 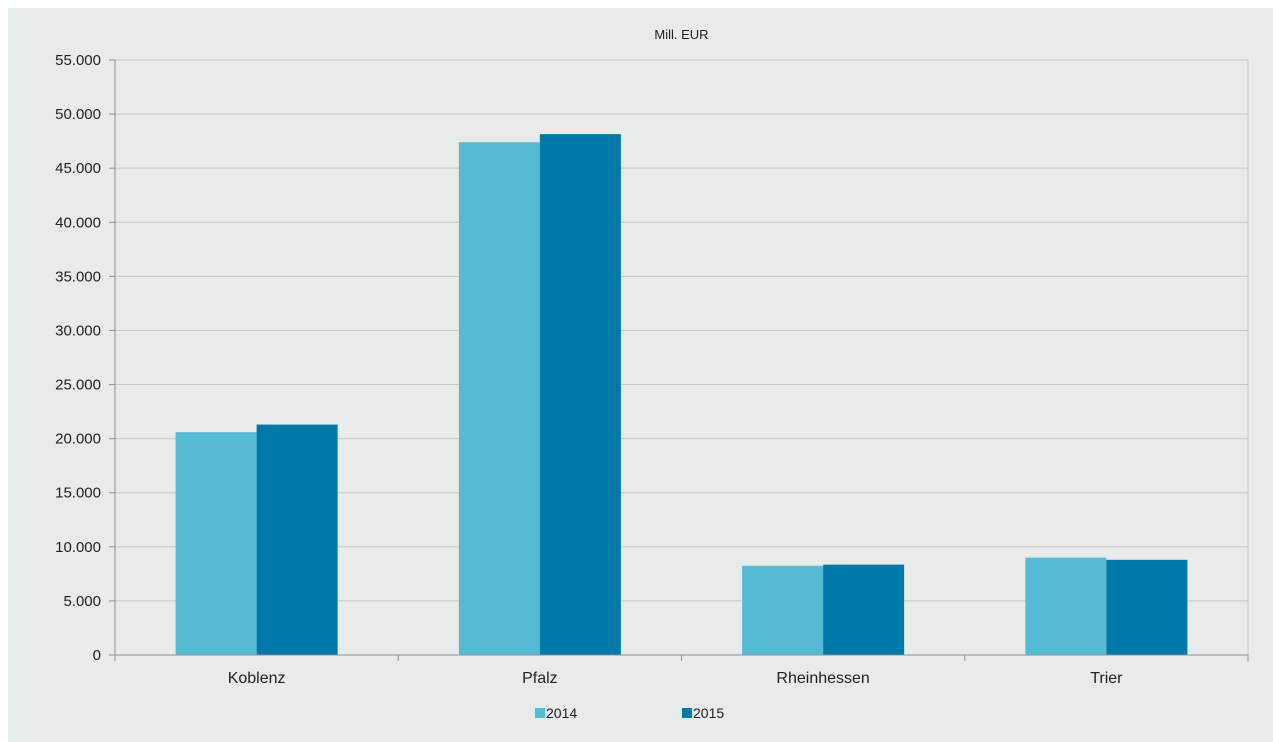 I want to click on y-tick-label: 10.000, so click(x=78, y=547).